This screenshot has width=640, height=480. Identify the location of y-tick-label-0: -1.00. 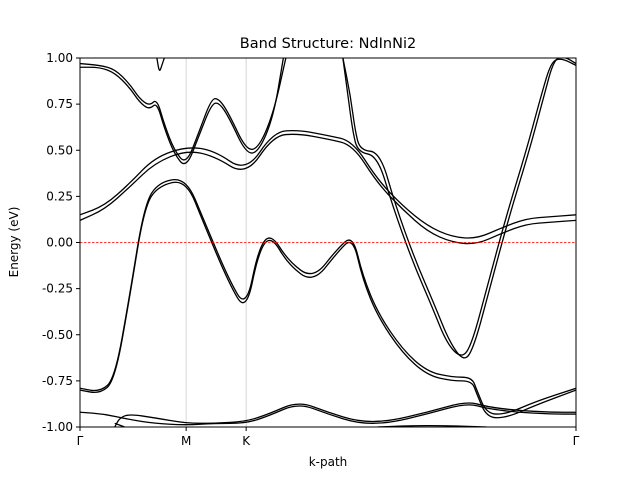
(57, 427).